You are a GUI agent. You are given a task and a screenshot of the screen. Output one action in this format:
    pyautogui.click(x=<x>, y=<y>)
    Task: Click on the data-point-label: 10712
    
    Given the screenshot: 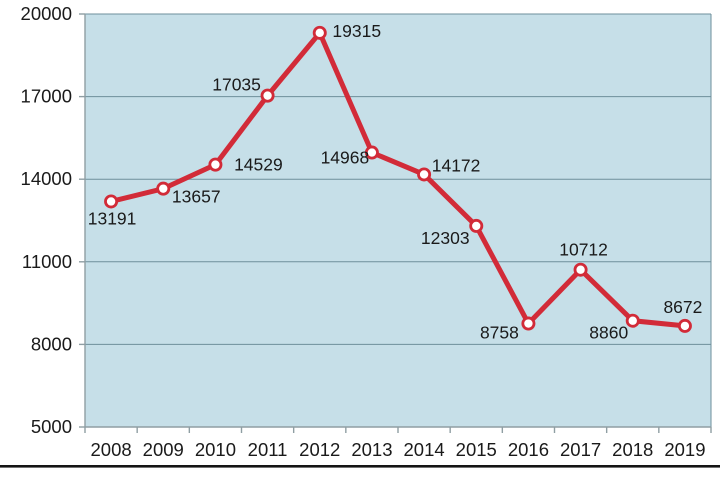 What is the action you would take?
    pyautogui.click(x=583, y=250)
    